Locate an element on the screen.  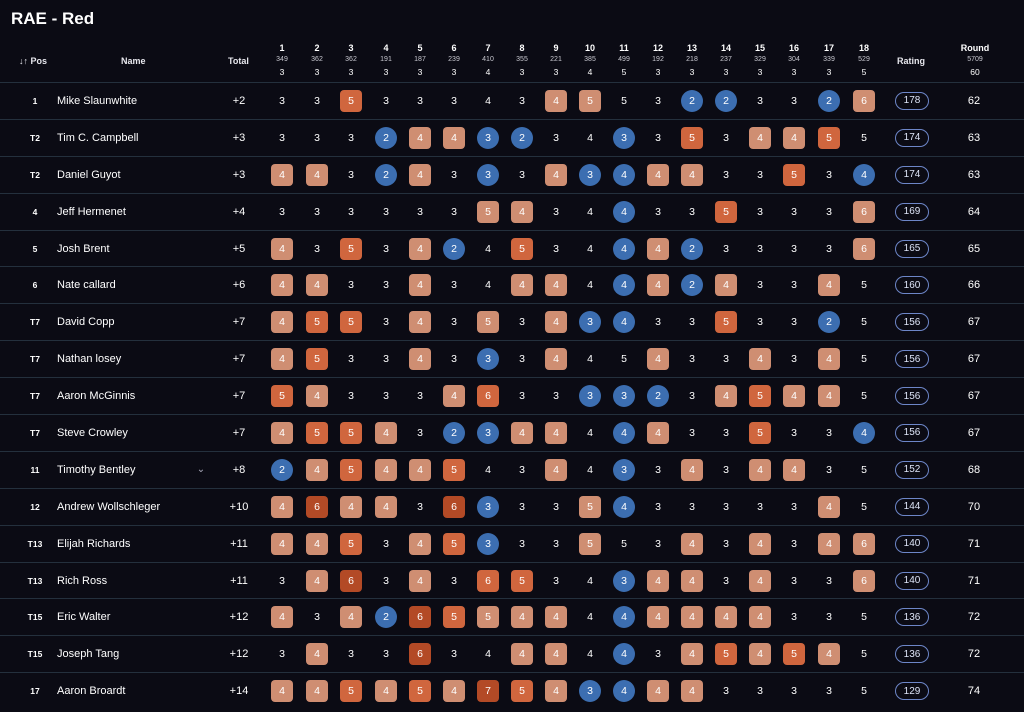
hole-number: 11 is located at coordinates (624, 48).